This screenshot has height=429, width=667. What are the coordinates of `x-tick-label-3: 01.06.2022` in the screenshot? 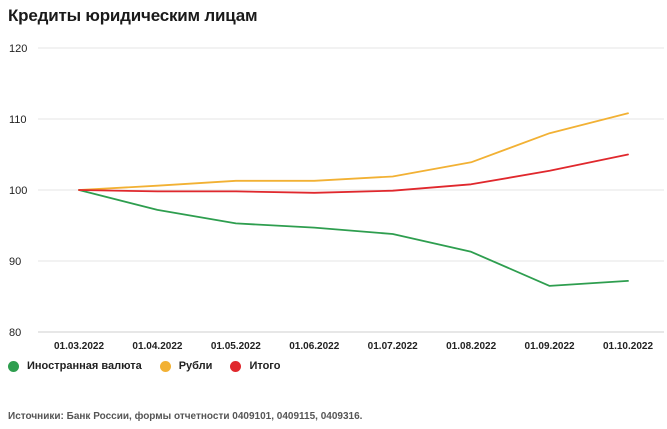 It's located at (314, 346).